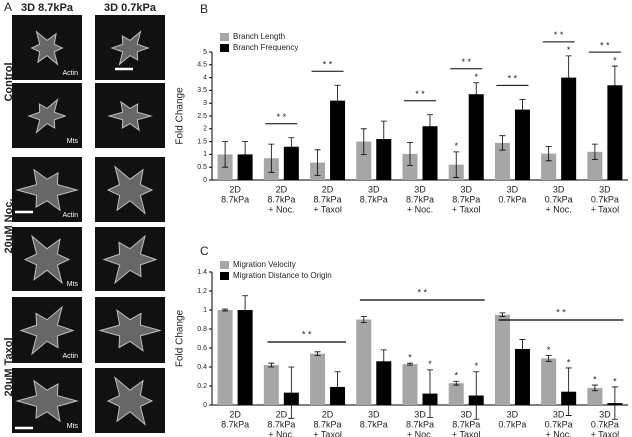 The image size is (632, 437). Describe the element at coordinates (205, 103) in the screenshot. I see `y-tick-label: 3` at that location.